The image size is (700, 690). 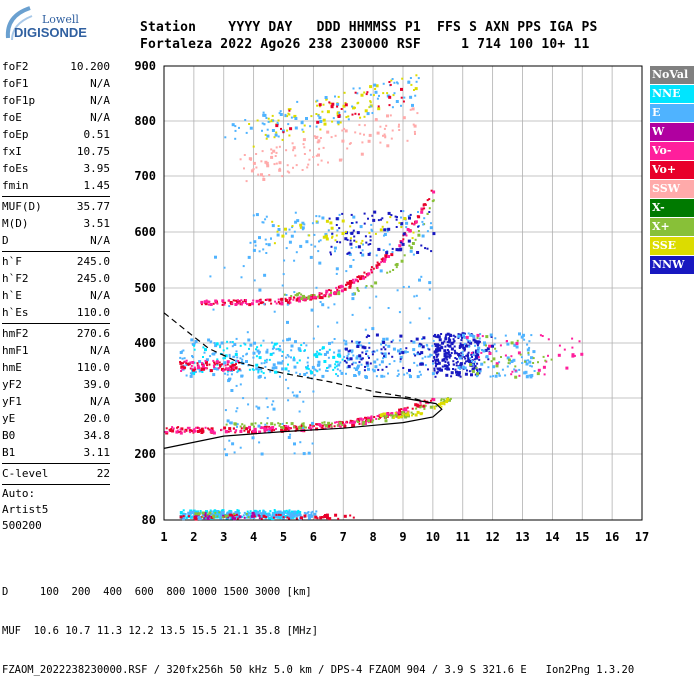 What do you see at coordinates (56, 367) in the screenshot?
I see `param-row: hmE 110.0` at bounding box center [56, 367].